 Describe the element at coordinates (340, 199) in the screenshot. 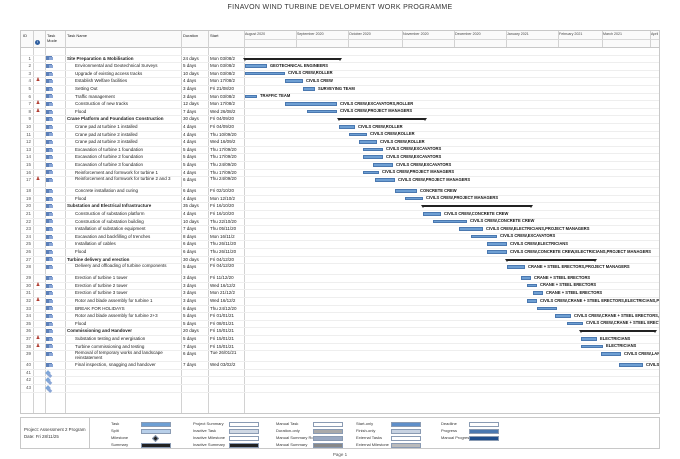

I see `task-row: 19 Flood 4 days Mon 12/10/2` at that location.